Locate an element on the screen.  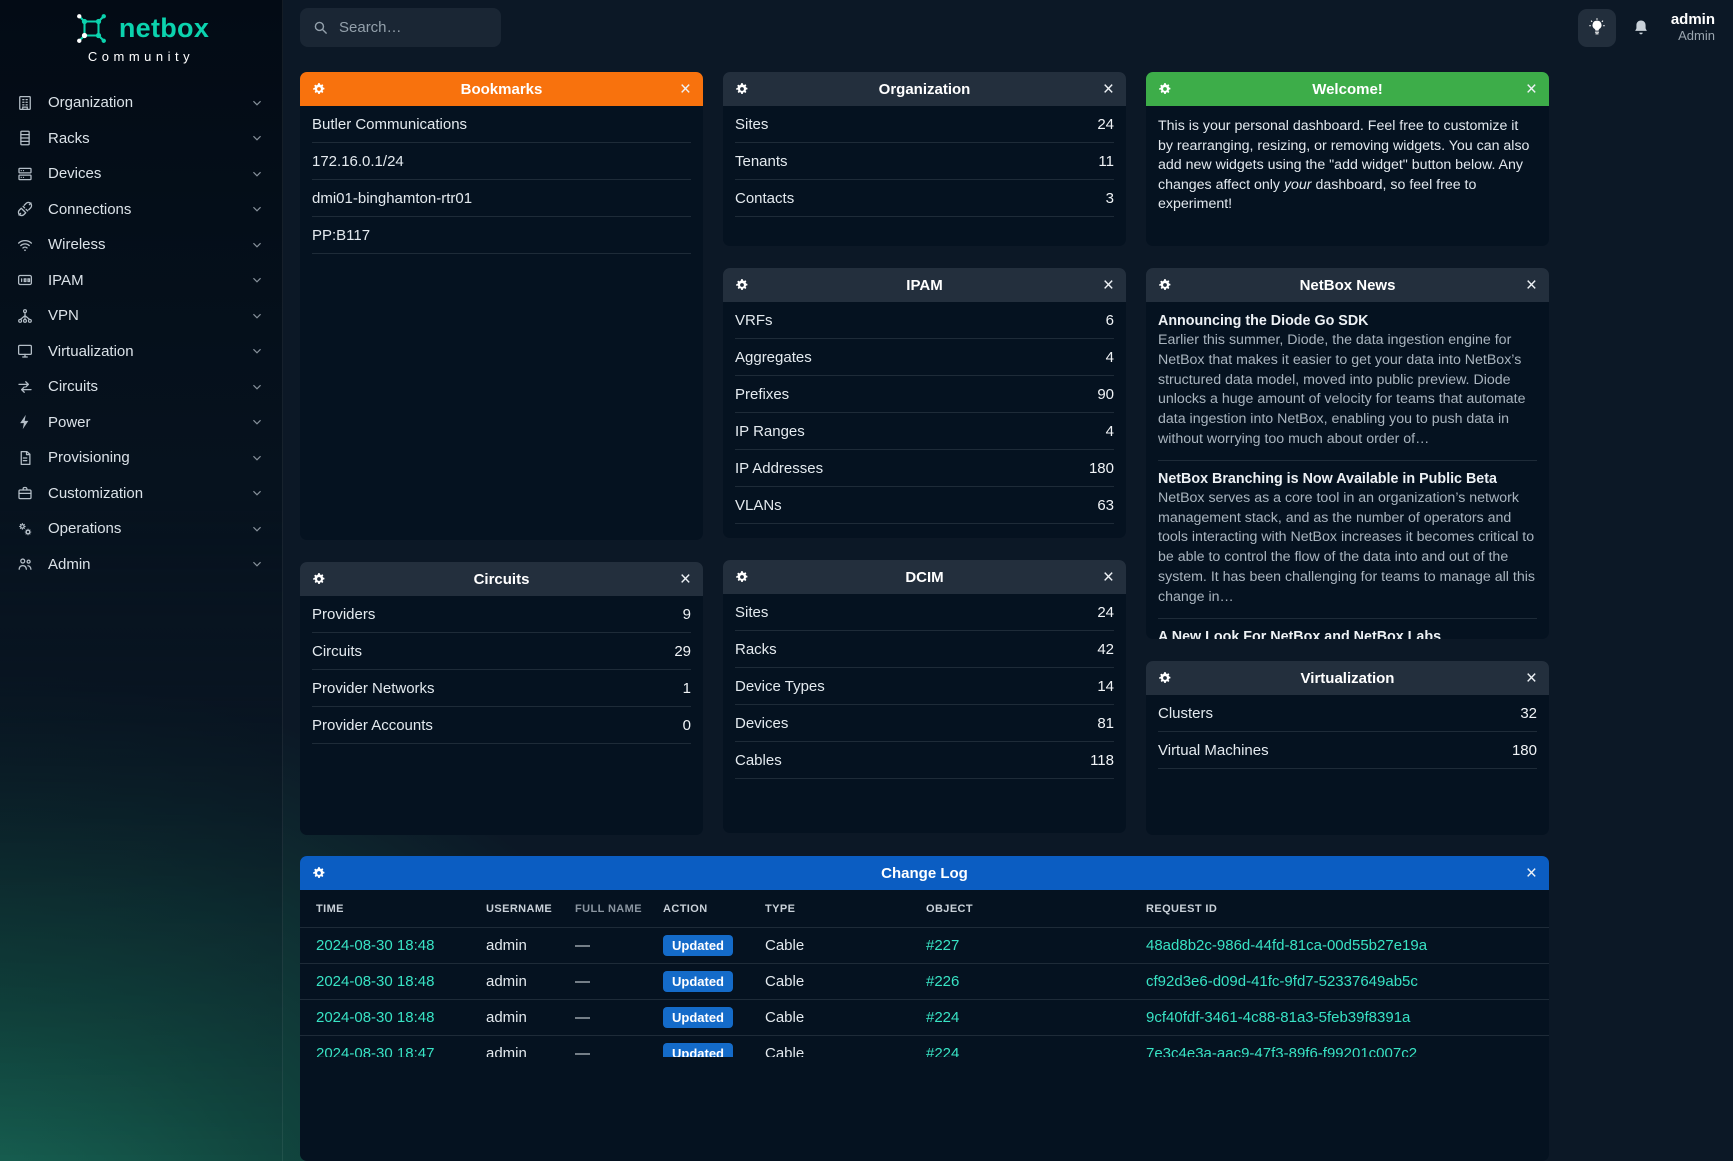
sidebar-item-virtualization: Virtualization is located at coordinates (141, 352).